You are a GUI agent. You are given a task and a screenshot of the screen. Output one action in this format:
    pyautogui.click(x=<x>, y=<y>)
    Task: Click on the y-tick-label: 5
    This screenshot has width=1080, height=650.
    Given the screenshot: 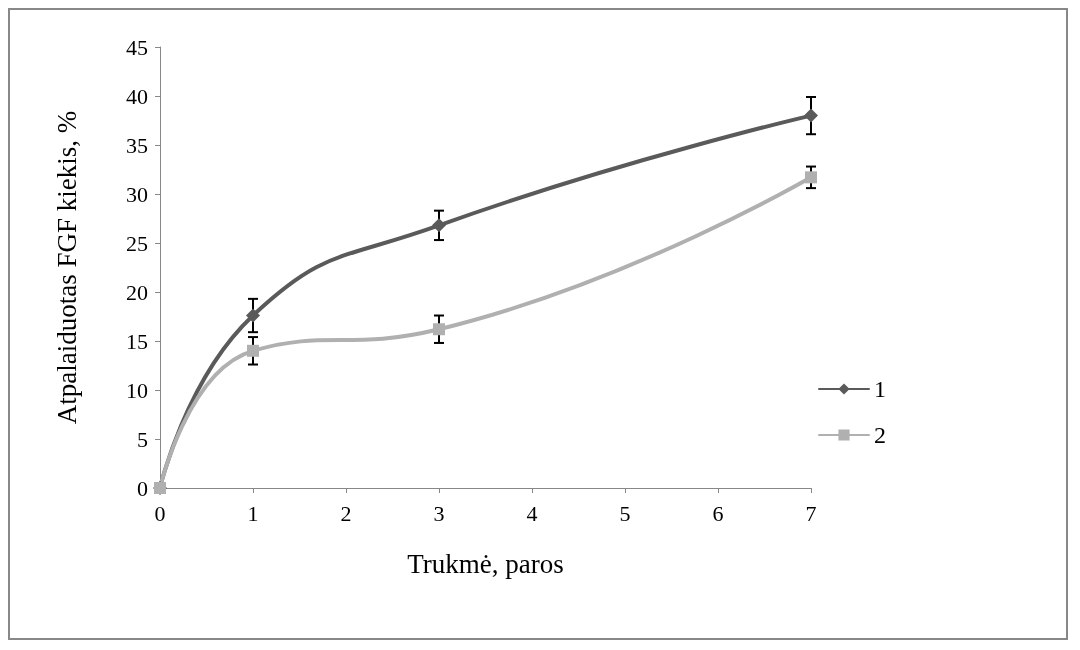 What is the action you would take?
    pyautogui.click(x=142, y=439)
    